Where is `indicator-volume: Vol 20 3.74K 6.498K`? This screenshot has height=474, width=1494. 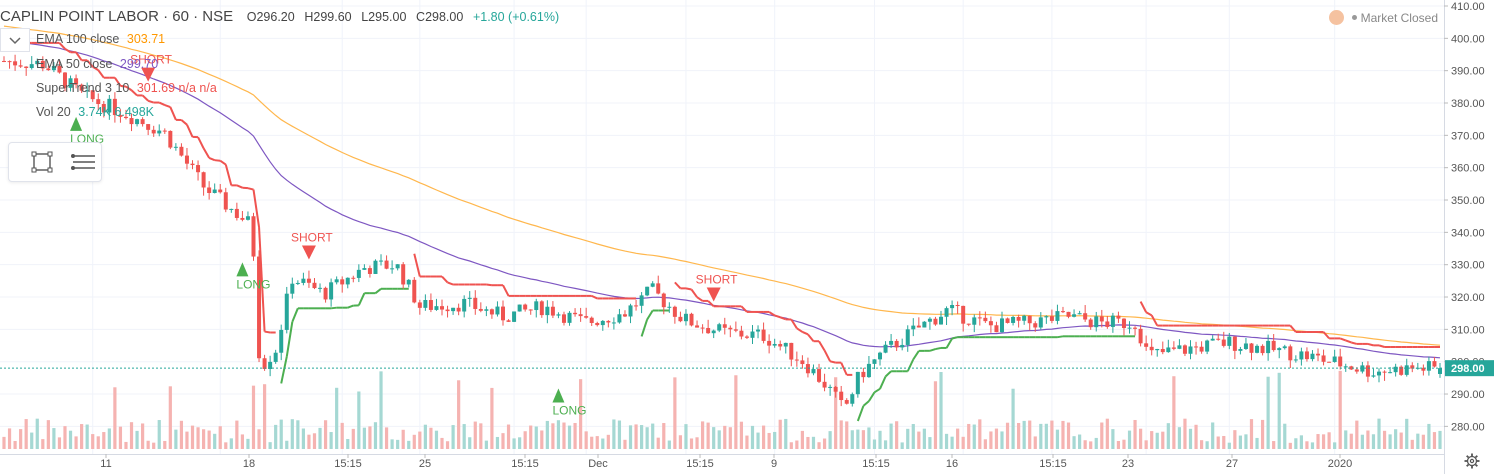 indicator-volume: Vol 20 3.74K 6.498K is located at coordinates (95, 112).